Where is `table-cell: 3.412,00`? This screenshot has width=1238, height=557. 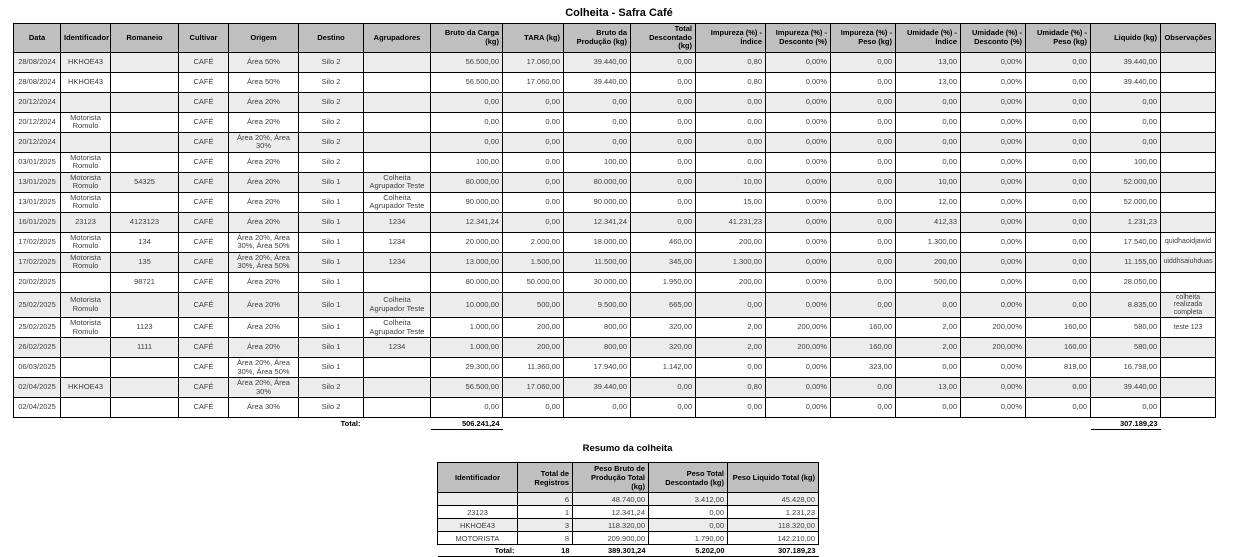 table-cell: 3.412,00 is located at coordinates (688, 499).